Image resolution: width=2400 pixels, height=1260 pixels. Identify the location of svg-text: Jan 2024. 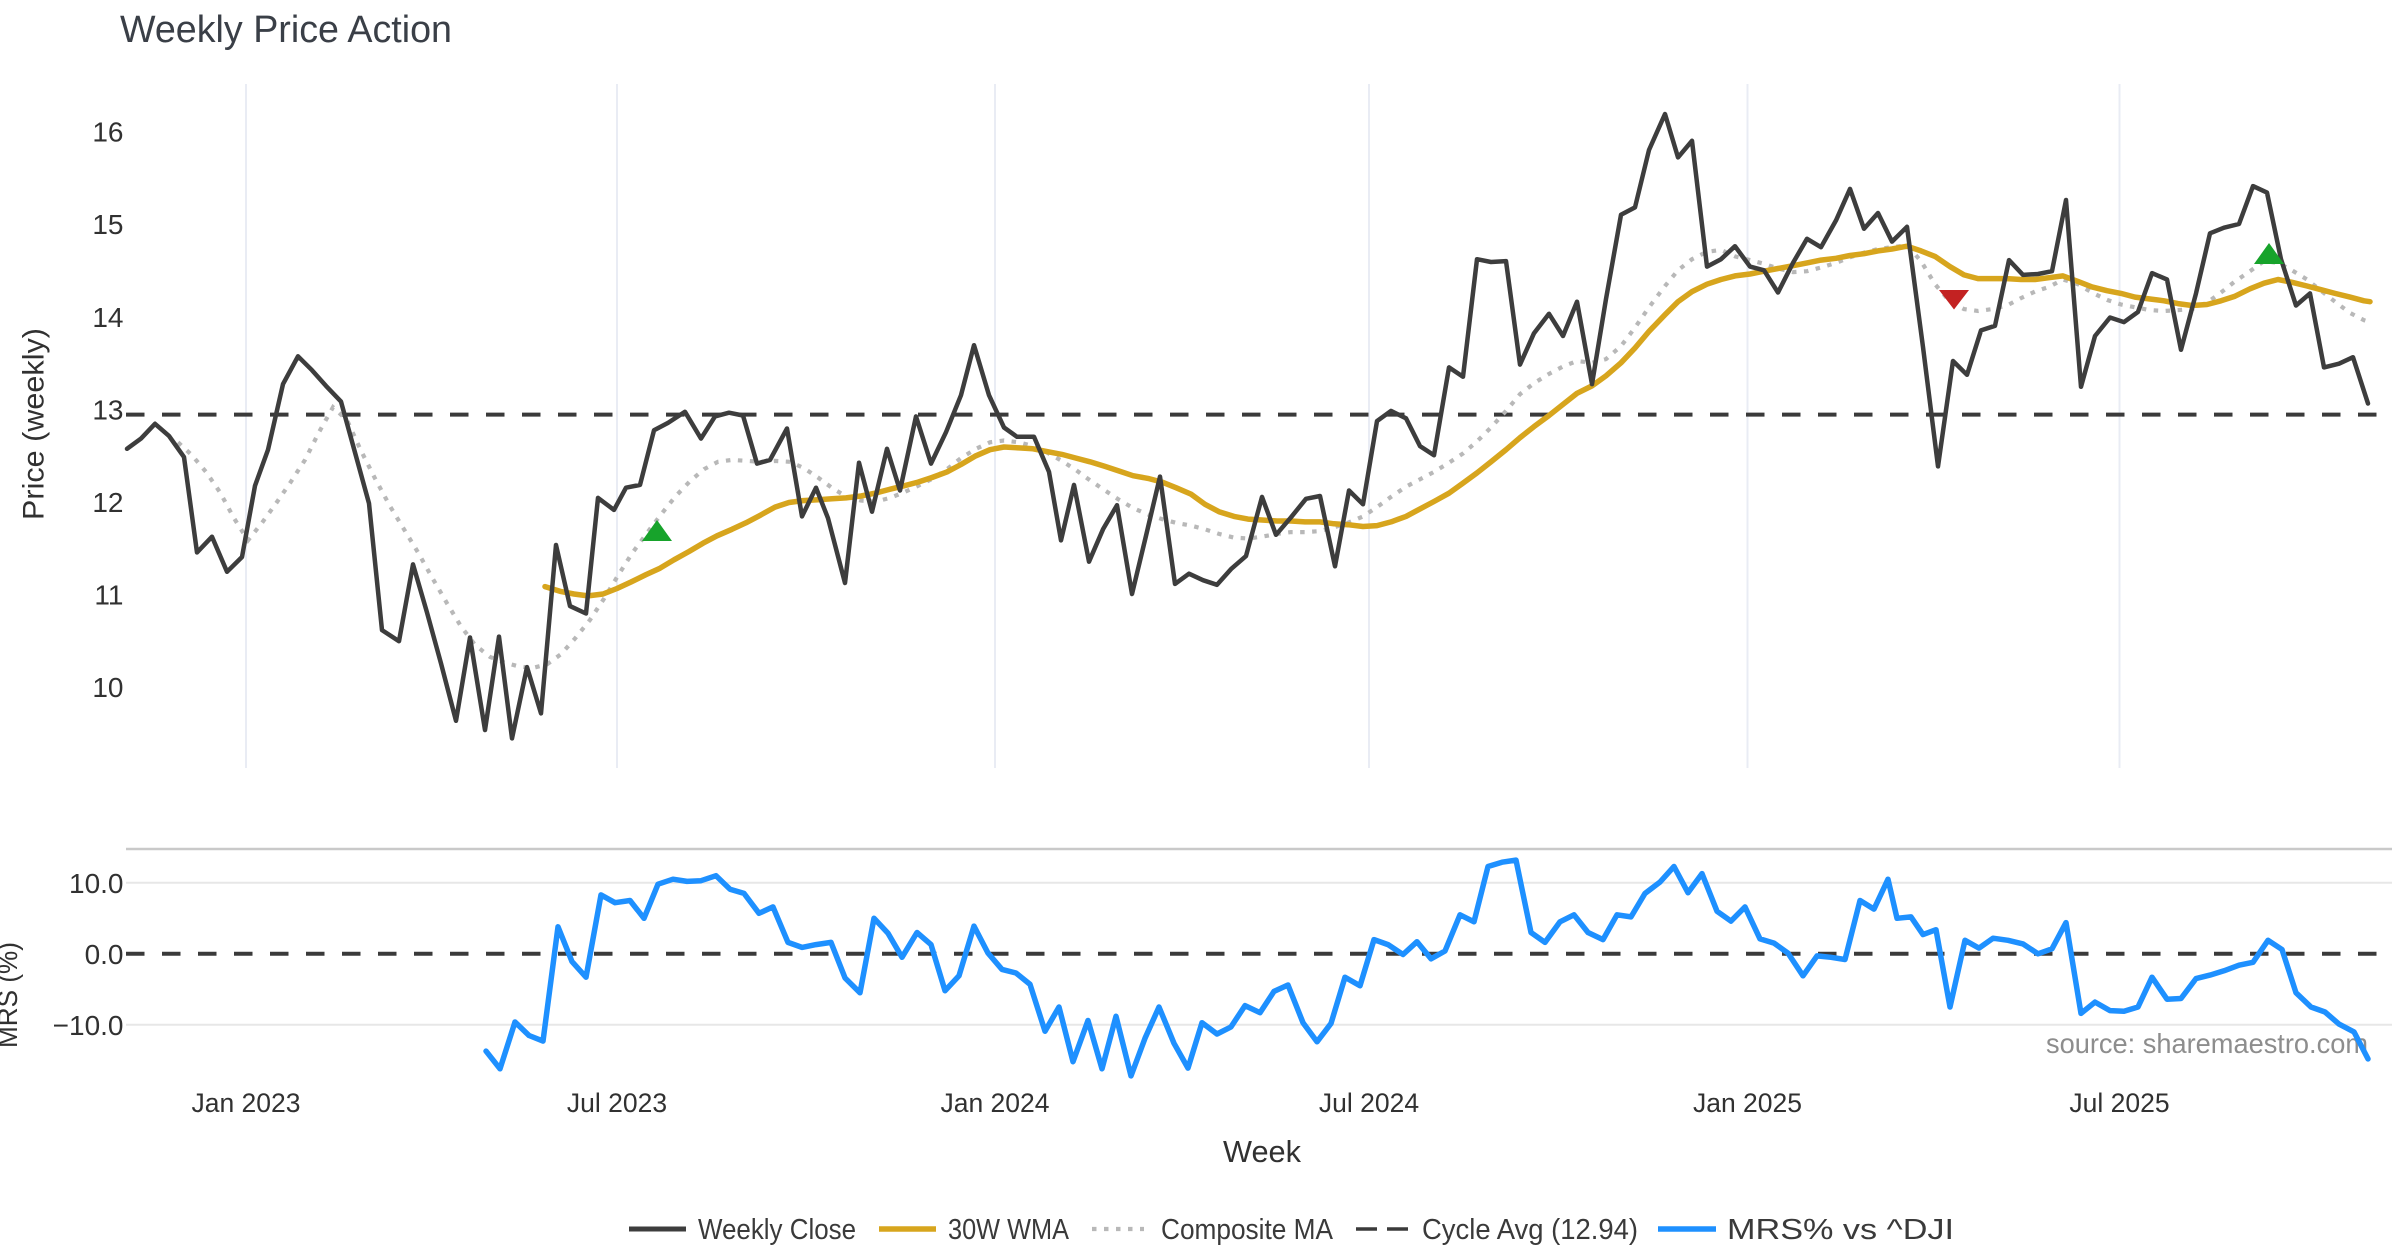
(994, 1103).